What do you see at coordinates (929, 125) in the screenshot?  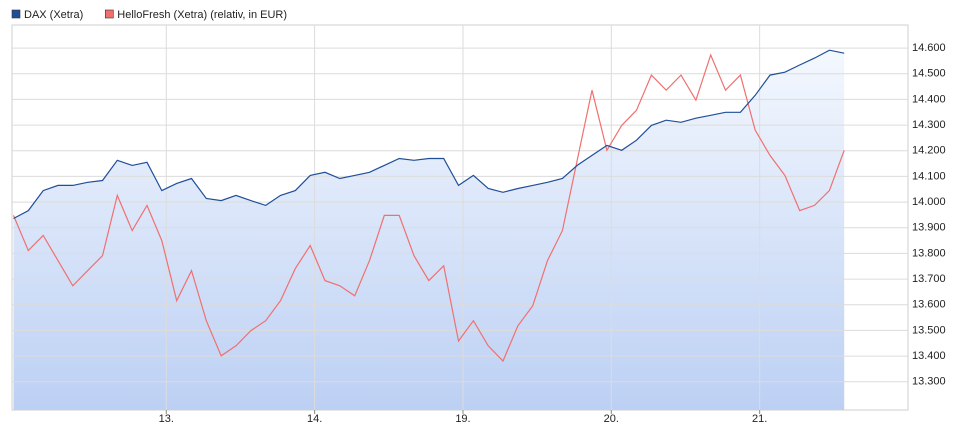 I see `y-tick-label: 14.300` at bounding box center [929, 125].